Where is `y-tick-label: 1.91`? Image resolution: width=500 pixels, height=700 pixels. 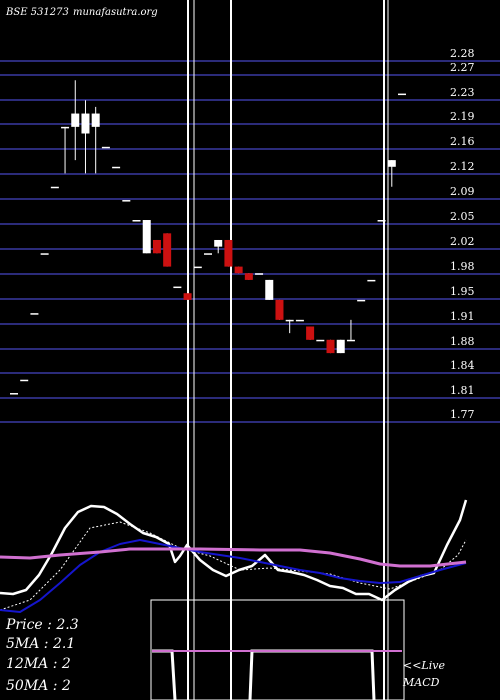 y-tick-label: 1.91 is located at coordinates (462, 316).